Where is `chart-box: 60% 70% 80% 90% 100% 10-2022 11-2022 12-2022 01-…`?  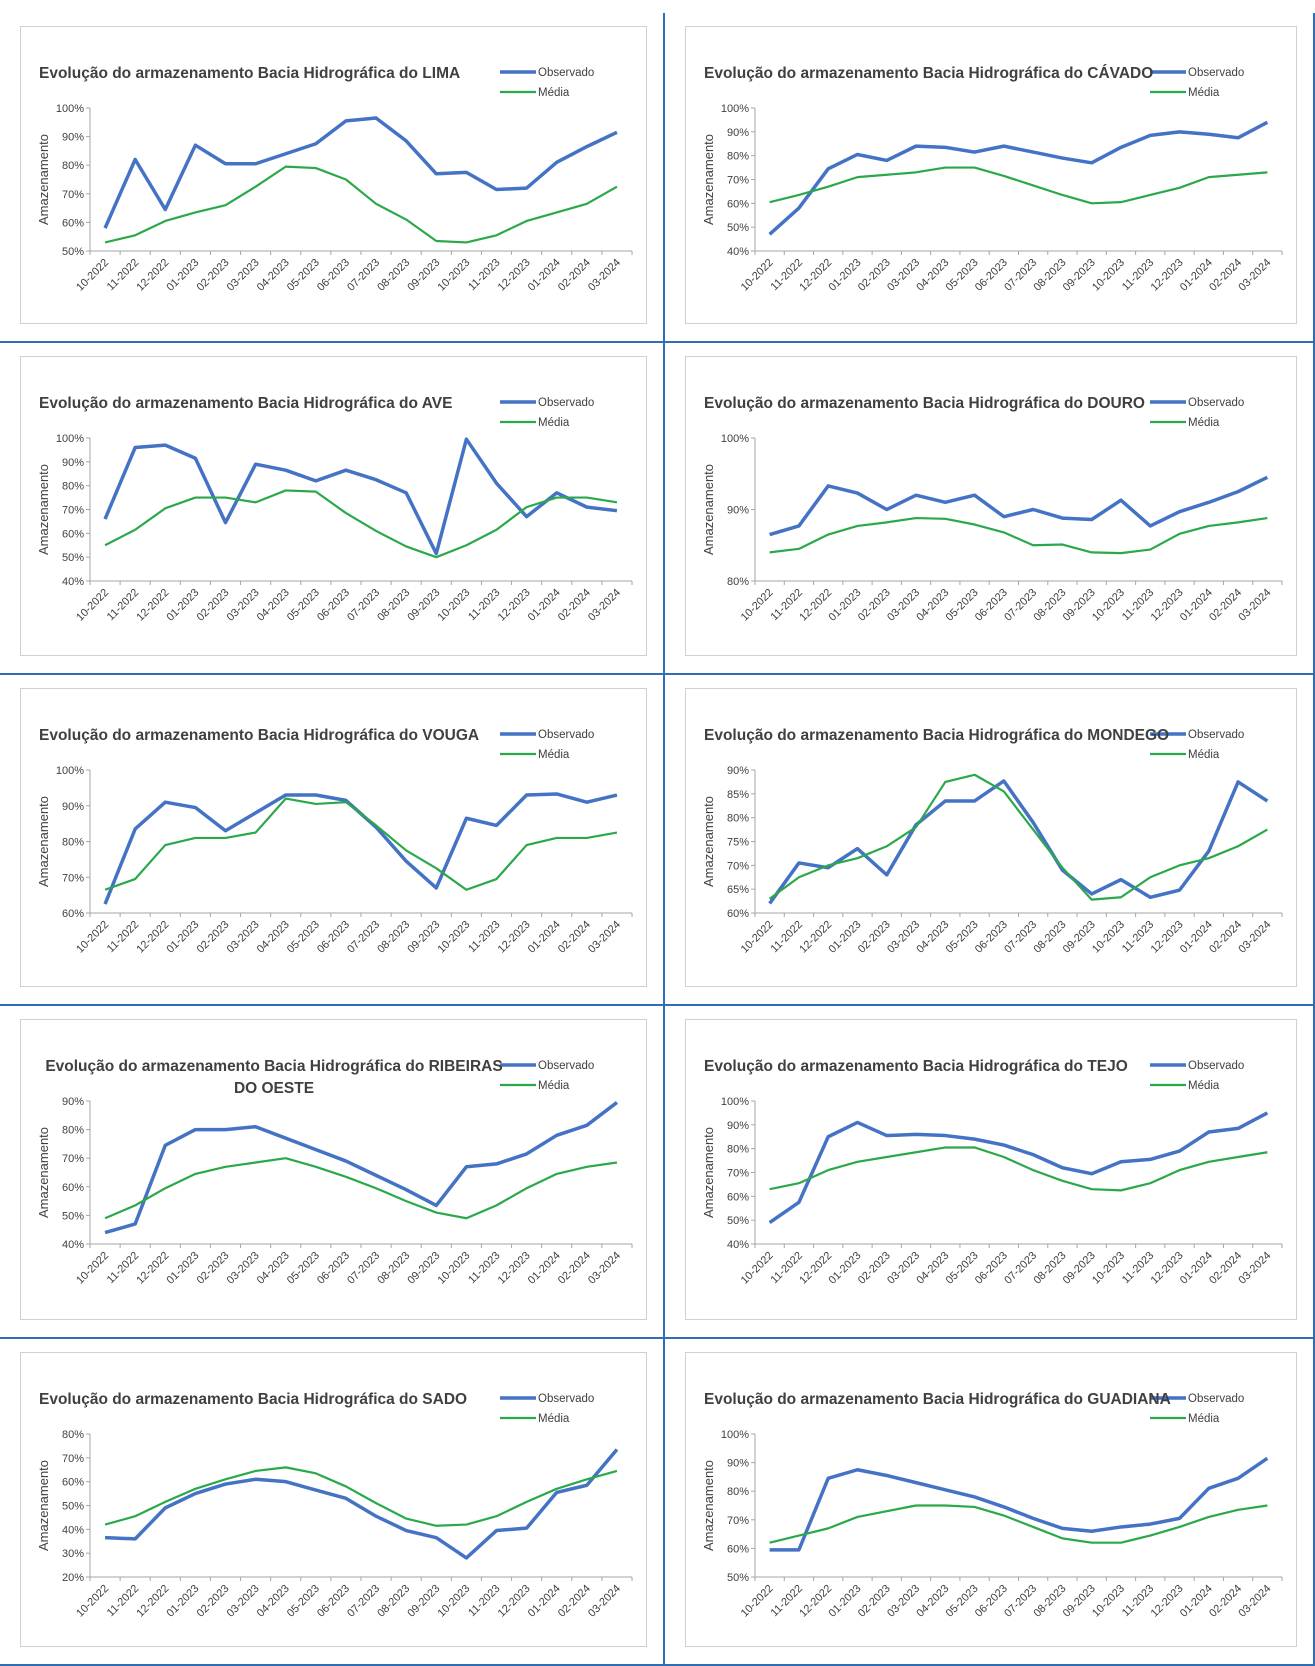 chart-box: 60% 70% 80% 90% 100% 10-2022 11-2022 12-2022 01-… is located at coordinates (333, 837).